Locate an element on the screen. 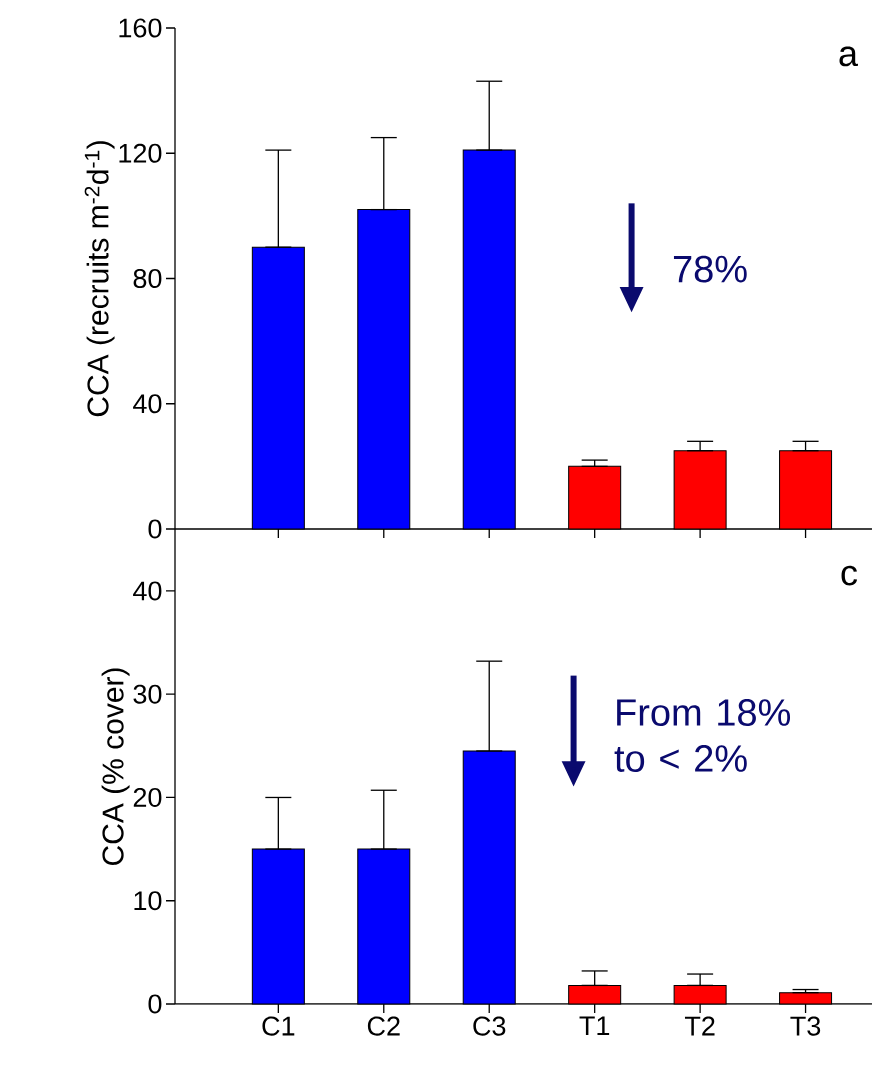  y-tick-label: 20 is located at coordinates (147, 797).